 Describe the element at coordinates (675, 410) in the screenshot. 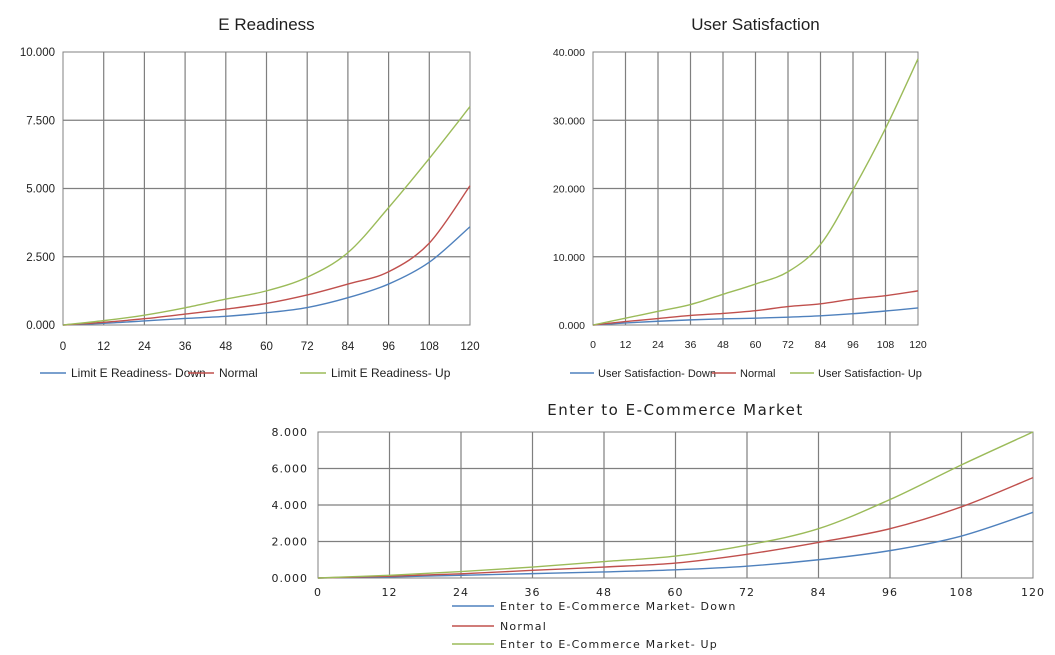

I see `chart-title: Enter to E-Commerce Market` at that location.